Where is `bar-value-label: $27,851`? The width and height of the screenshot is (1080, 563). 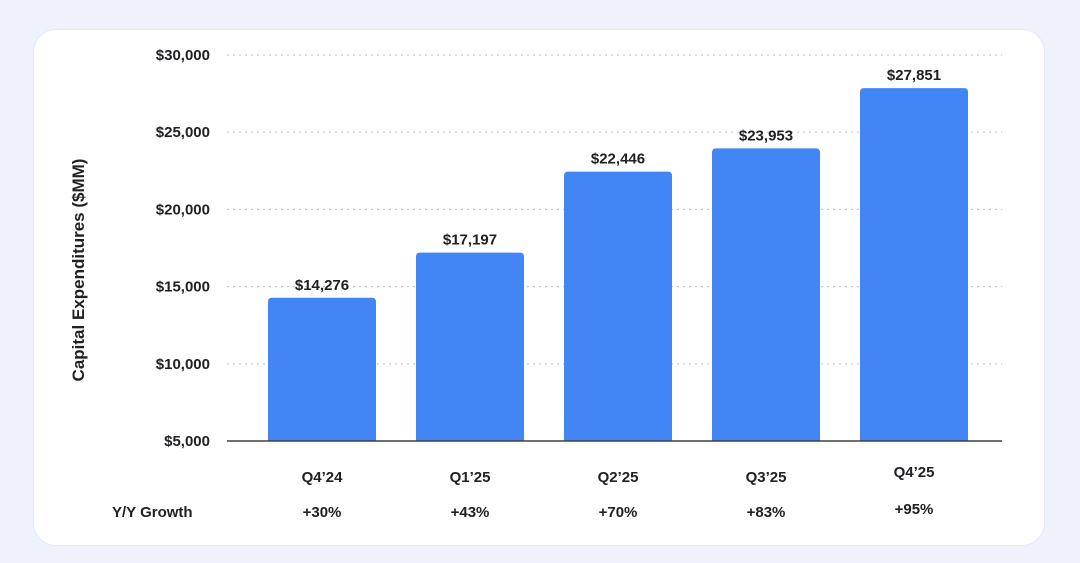
bar-value-label: $27,851 is located at coordinates (914, 75).